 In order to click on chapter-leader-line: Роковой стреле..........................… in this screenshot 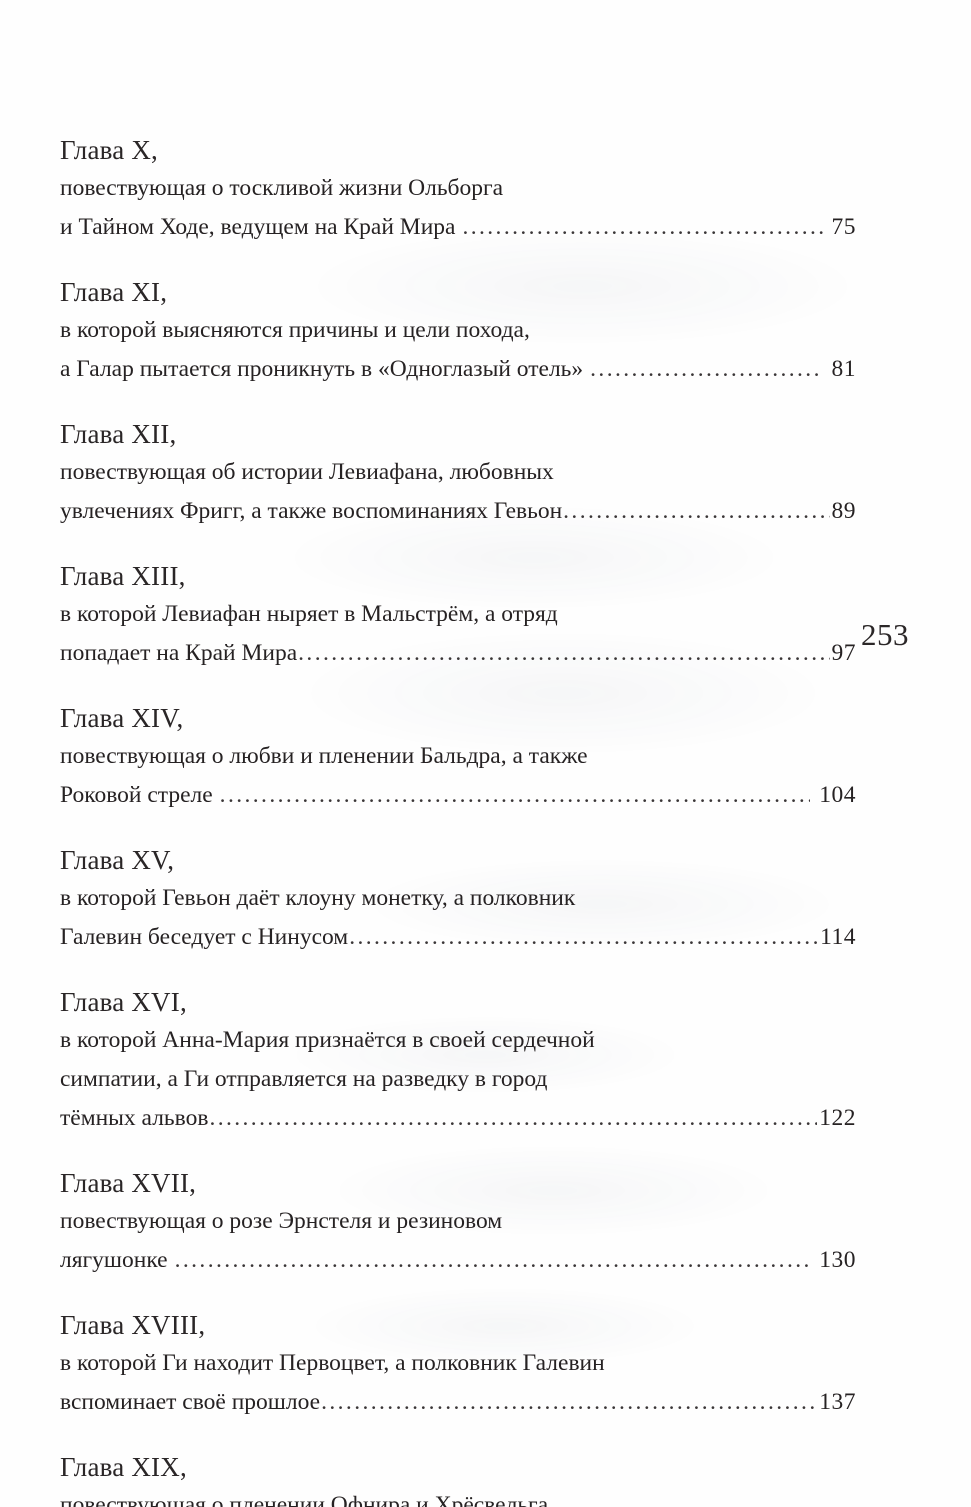, I will do `click(458, 795)`.